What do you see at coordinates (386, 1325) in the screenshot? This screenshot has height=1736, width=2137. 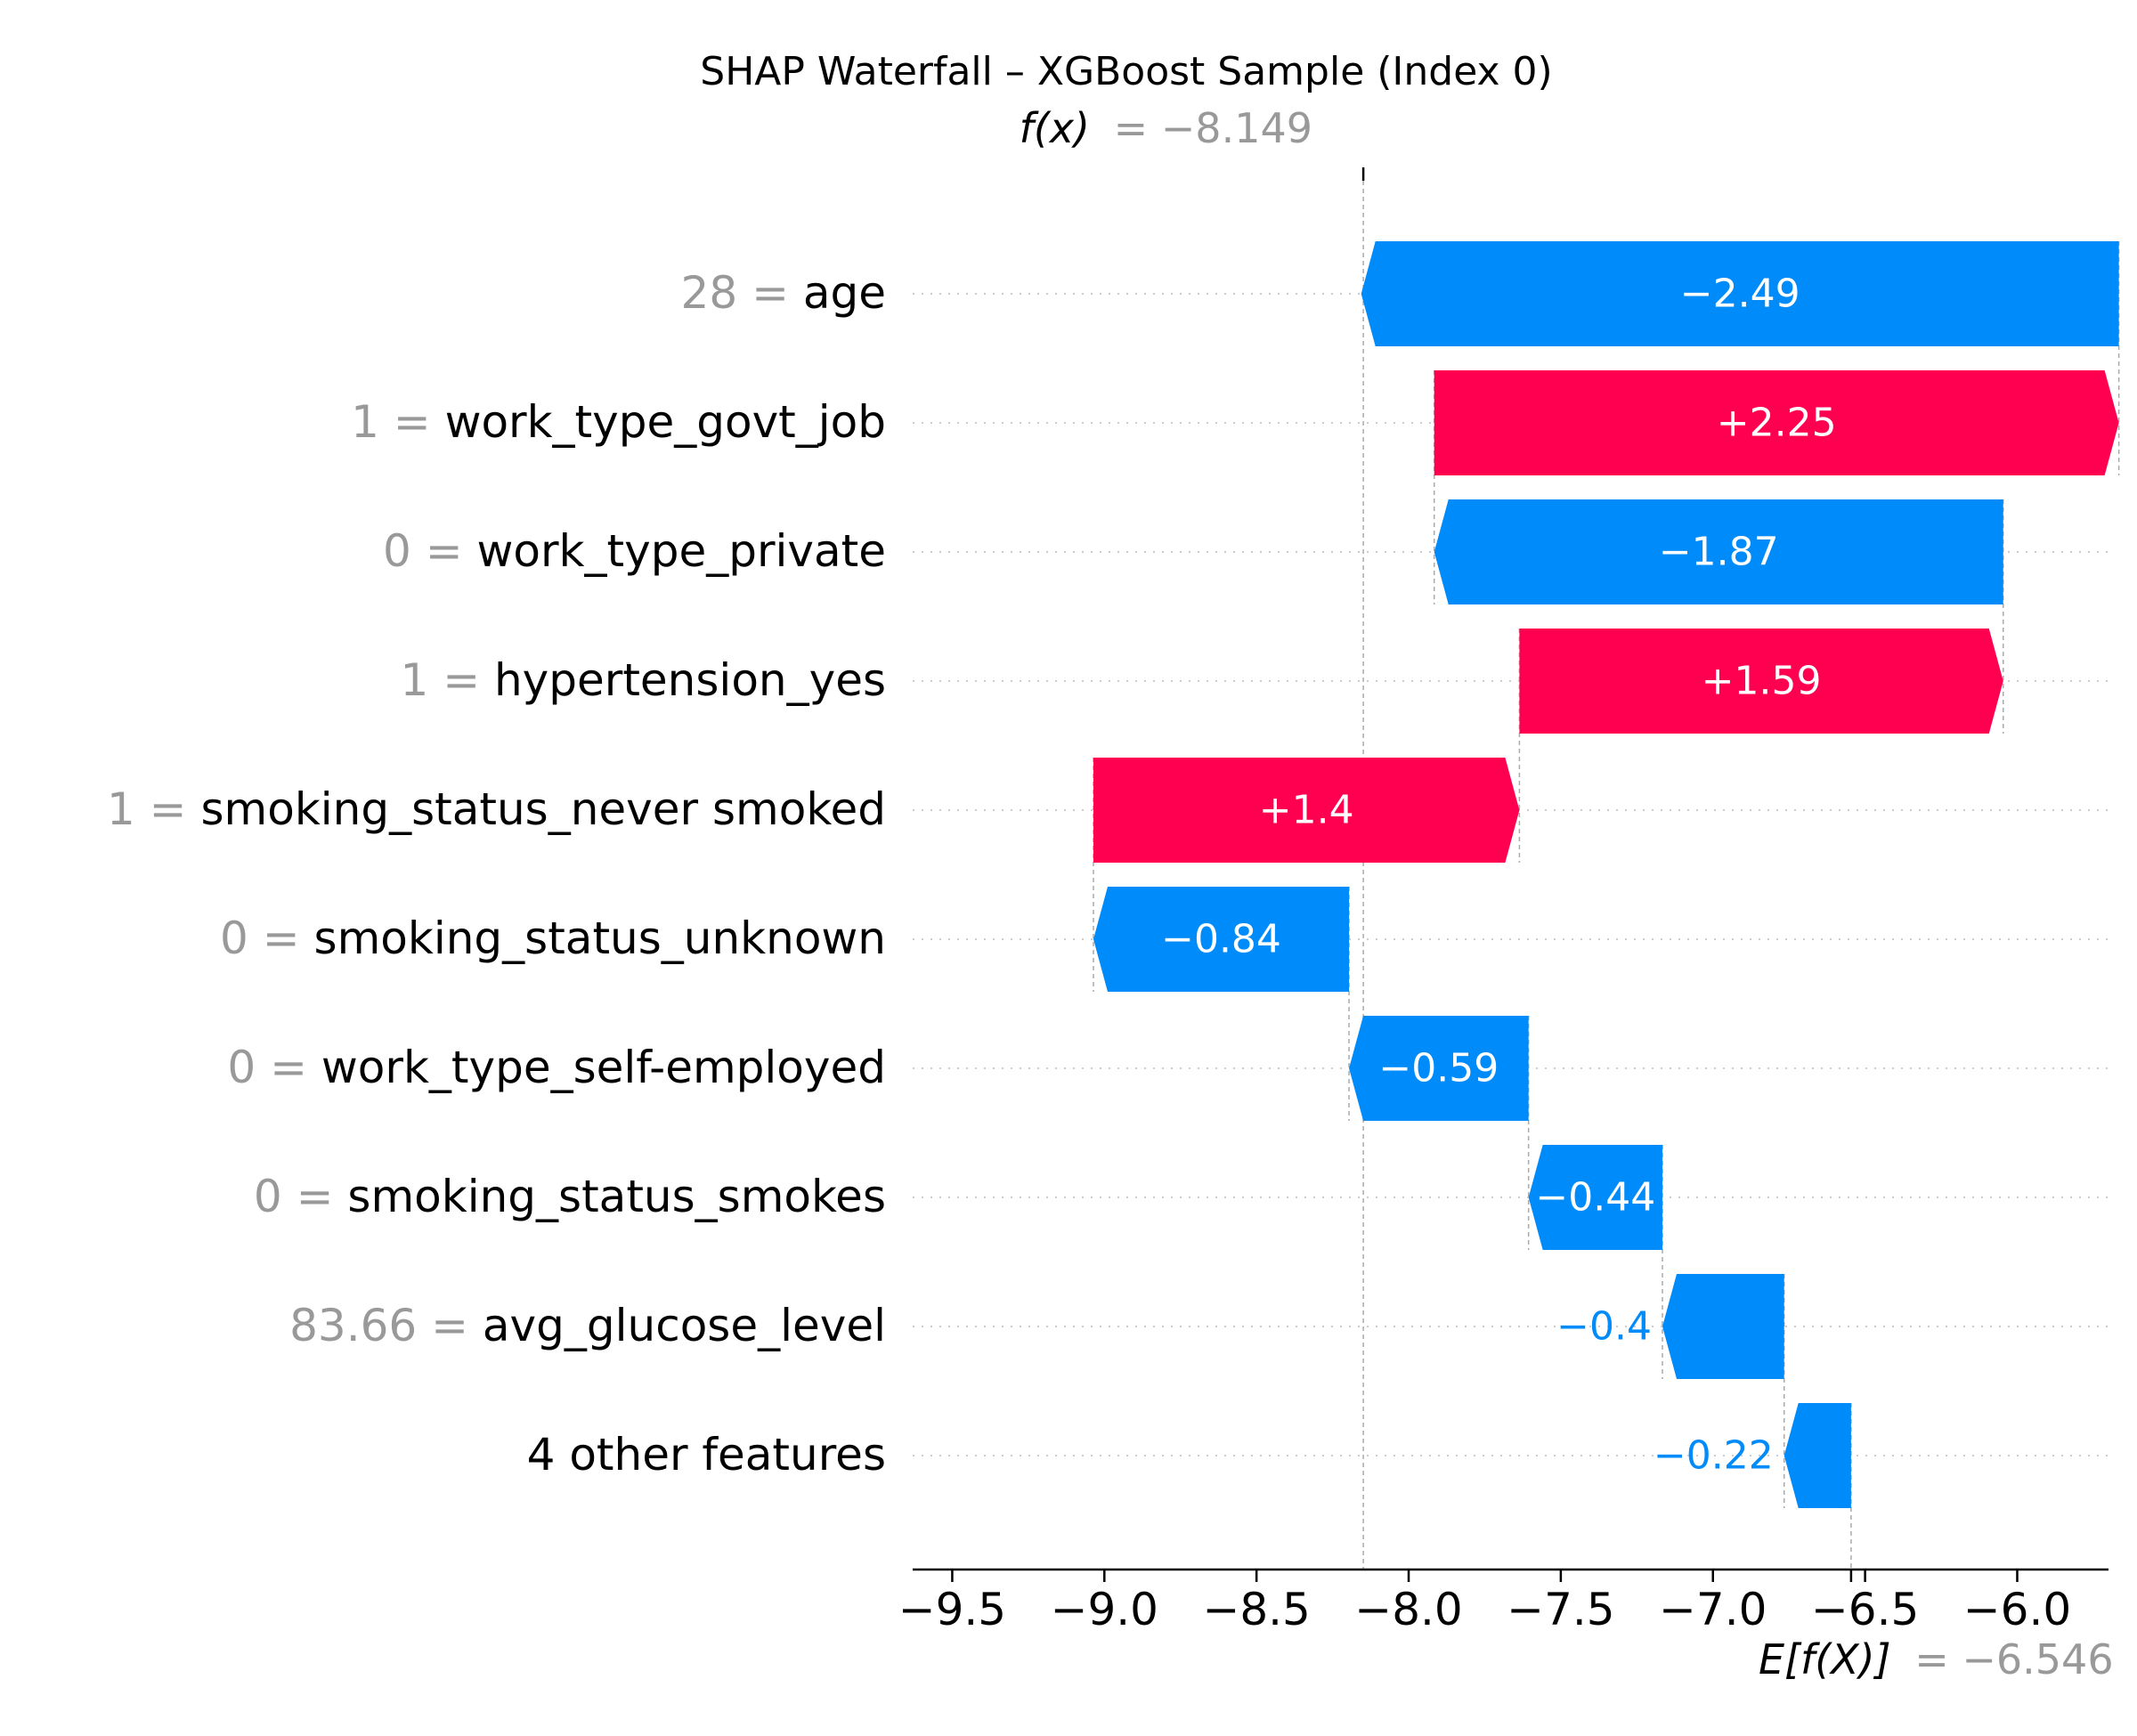 I see `feature-value: 83.66 =` at bounding box center [386, 1325].